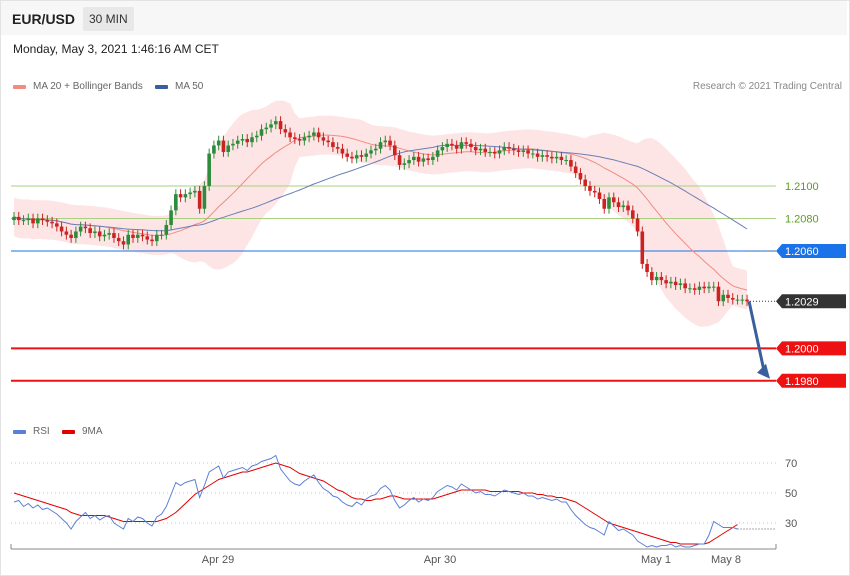  I want to click on legend-rsi-label: RSI, so click(41, 431).